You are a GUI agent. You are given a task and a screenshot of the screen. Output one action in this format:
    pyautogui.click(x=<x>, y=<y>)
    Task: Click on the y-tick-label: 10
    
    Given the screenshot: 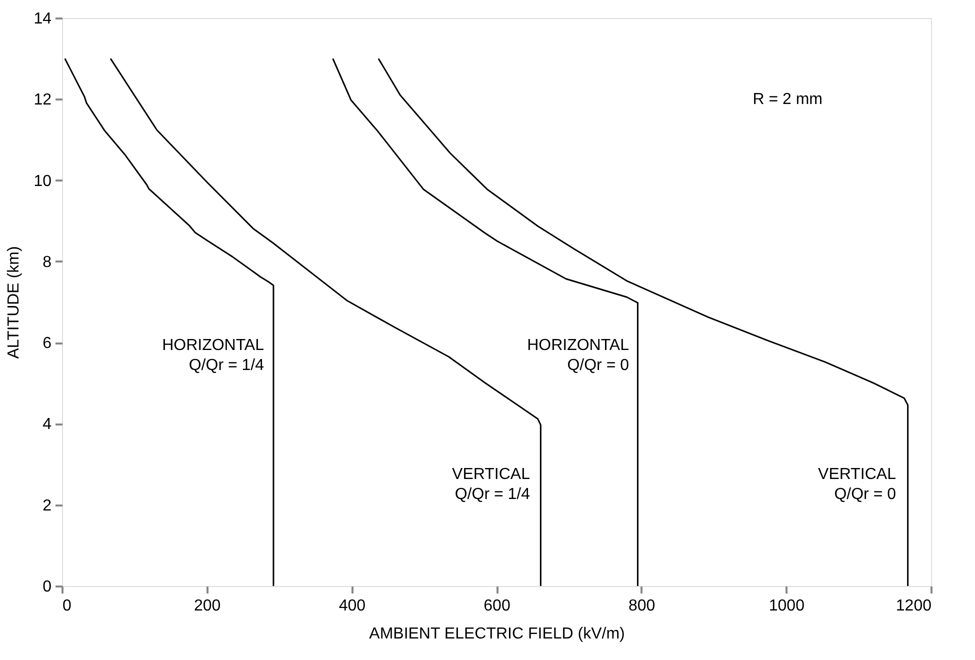 What is the action you would take?
    pyautogui.click(x=43, y=181)
    